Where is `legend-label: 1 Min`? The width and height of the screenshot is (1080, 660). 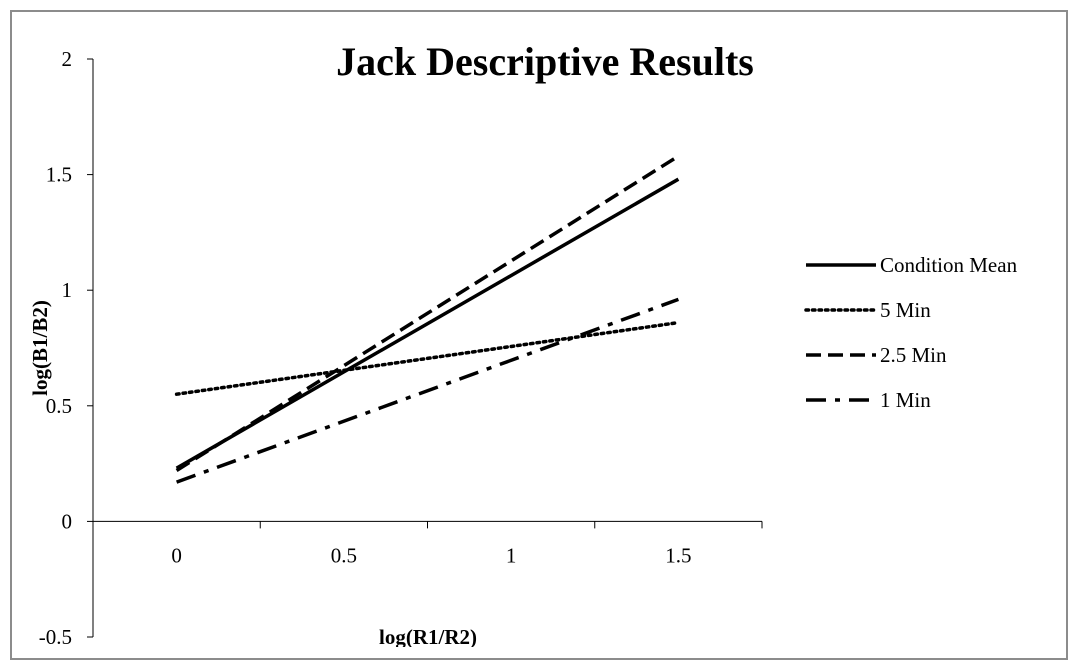 legend-label: 1 Min is located at coordinates (905, 400).